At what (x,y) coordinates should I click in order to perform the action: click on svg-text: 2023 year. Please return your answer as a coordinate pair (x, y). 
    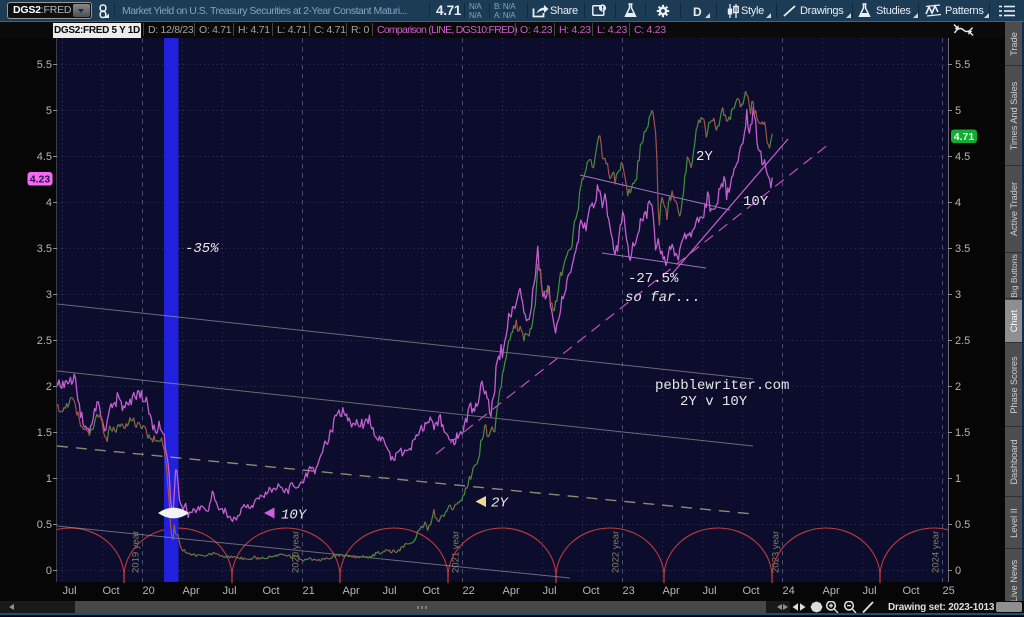
    Looking at the image, I should click on (776, 552).